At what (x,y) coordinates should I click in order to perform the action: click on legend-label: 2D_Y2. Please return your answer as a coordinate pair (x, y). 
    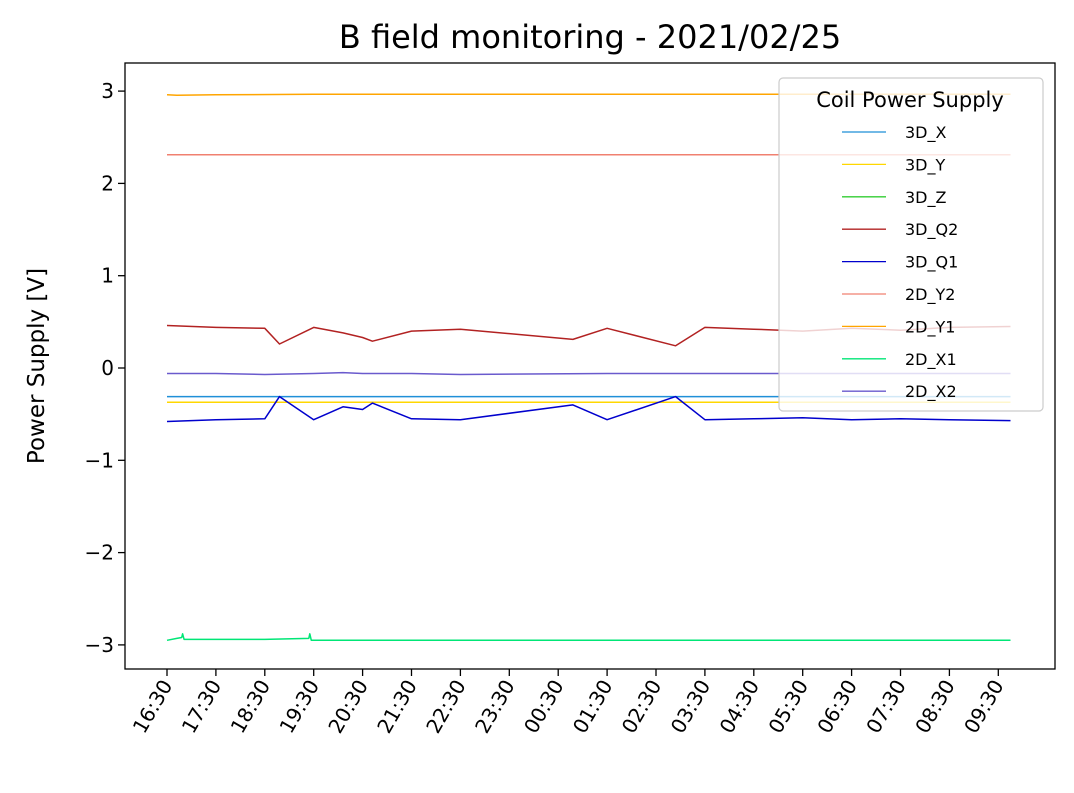
    Looking at the image, I should click on (930, 295).